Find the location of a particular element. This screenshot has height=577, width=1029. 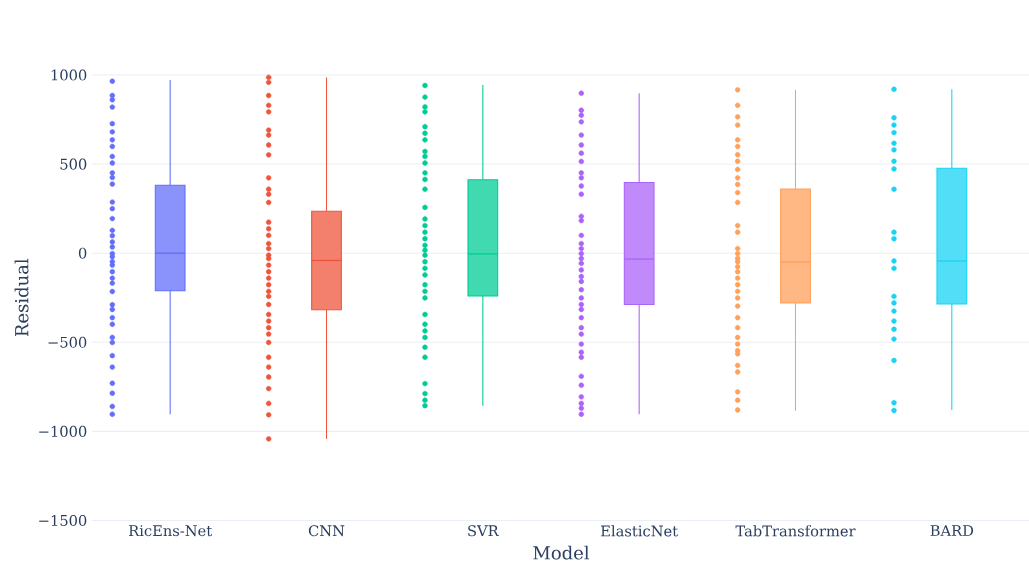

y-tick-label: −1500 is located at coordinates (63, 520).